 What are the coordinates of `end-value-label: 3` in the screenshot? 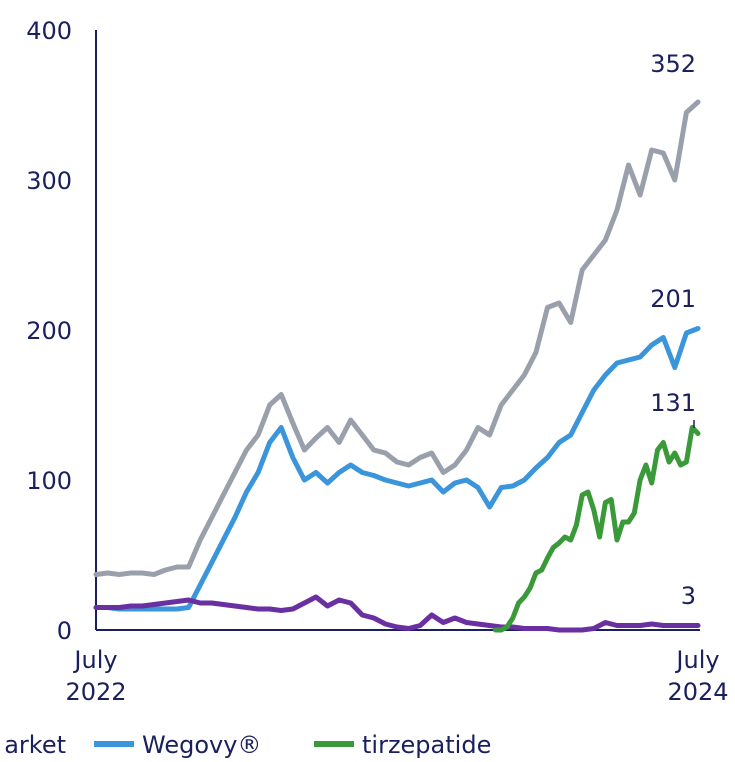 It's located at (688, 596).